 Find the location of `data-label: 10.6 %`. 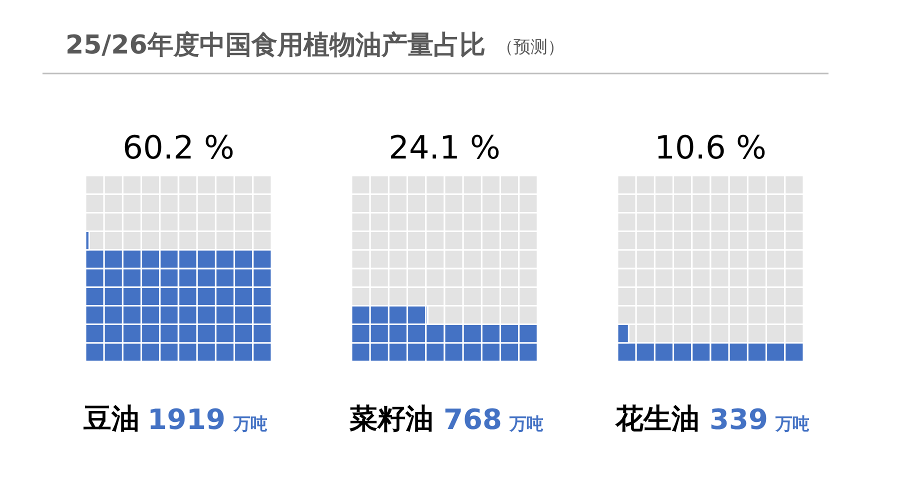

data-label: 10.6 % is located at coordinates (710, 147).